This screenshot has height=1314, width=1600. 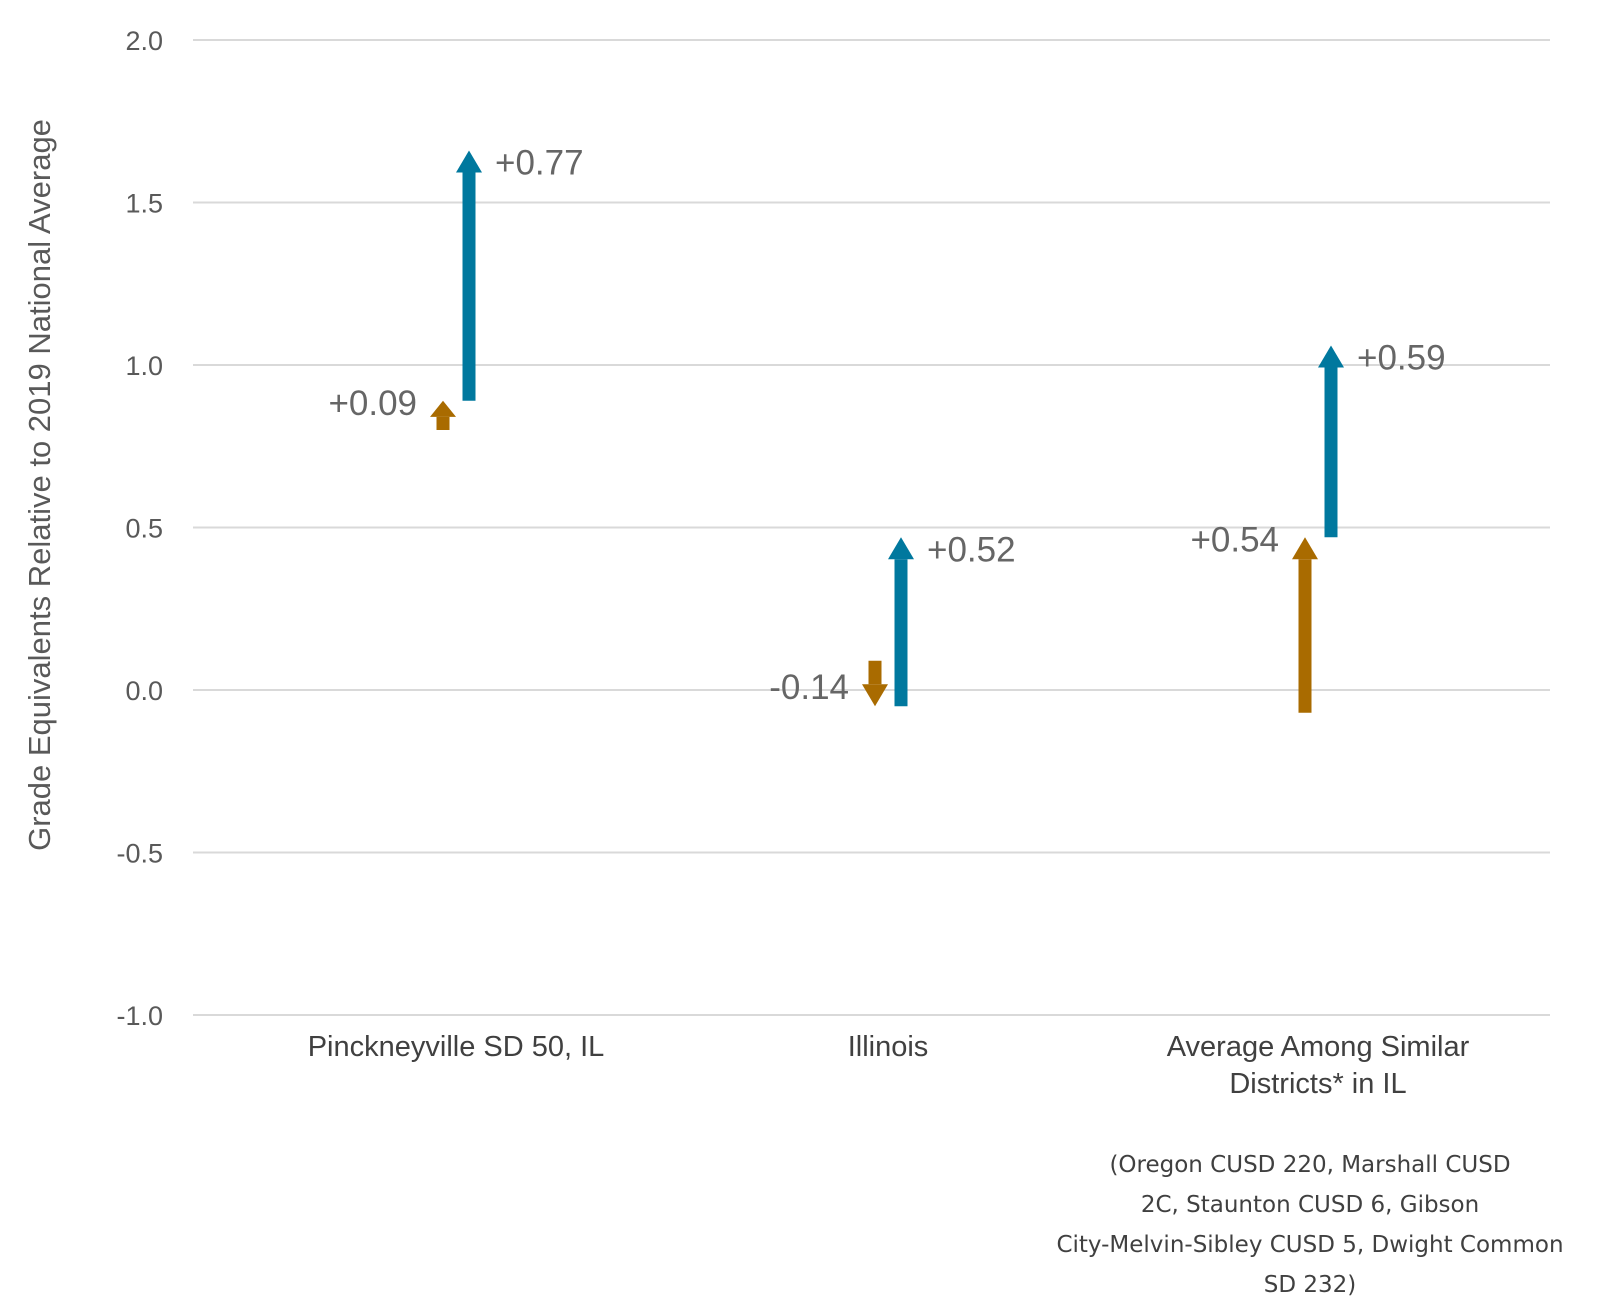 I want to click on first-change-label: +0.54, so click(x=1234, y=539).